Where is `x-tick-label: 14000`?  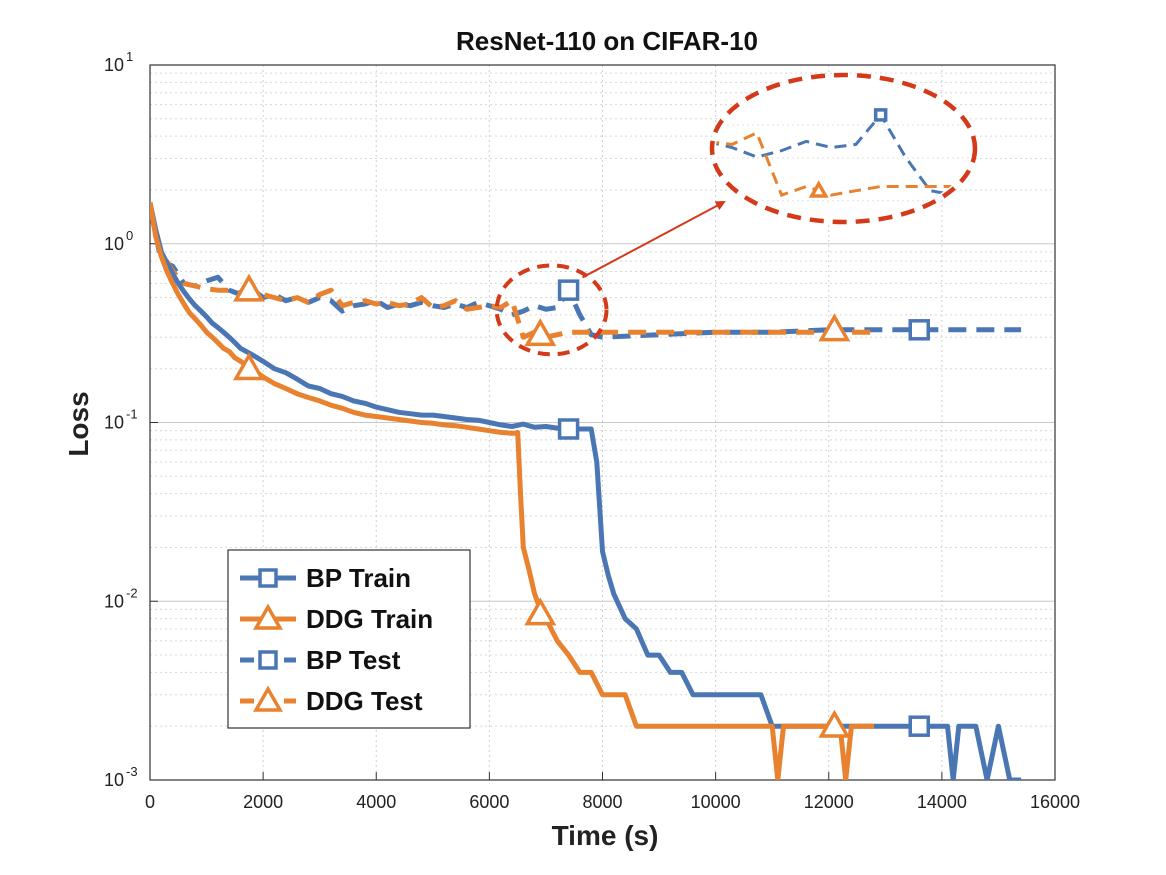 x-tick-label: 14000 is located at coordinates (942, 802).